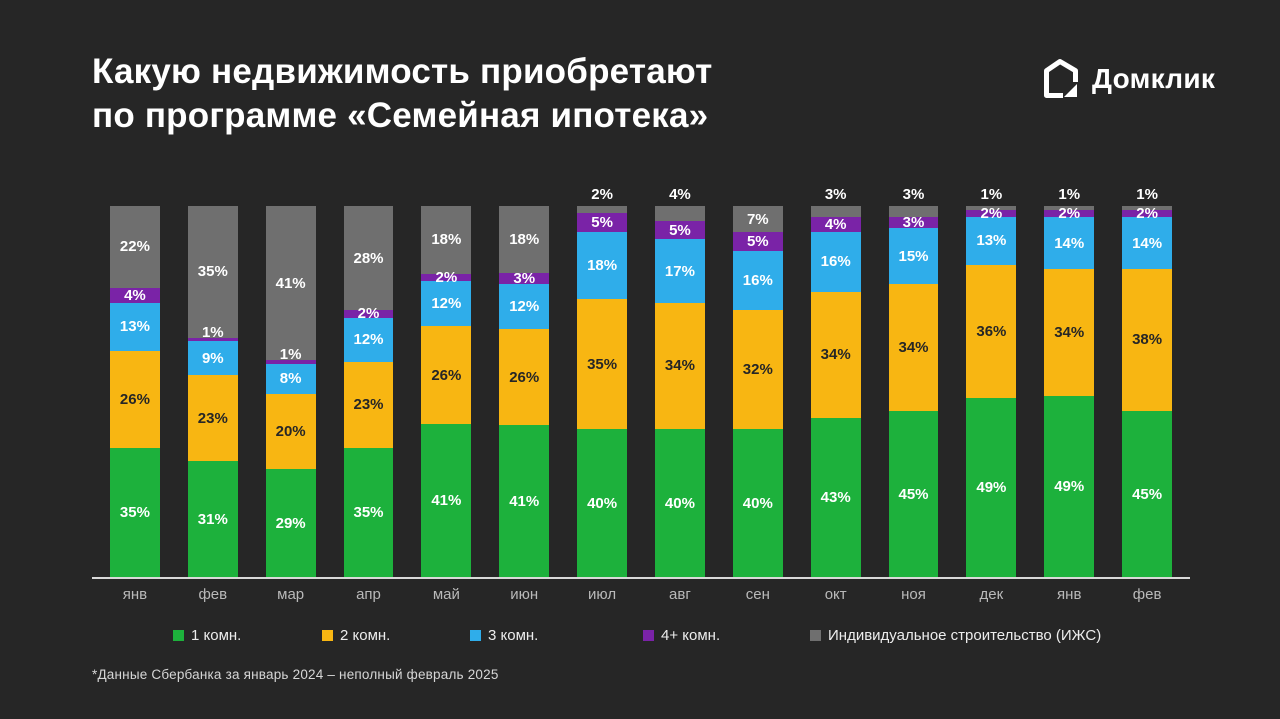  I want to click on segment-label-outside-izhs: 3%, so click(913, 194).